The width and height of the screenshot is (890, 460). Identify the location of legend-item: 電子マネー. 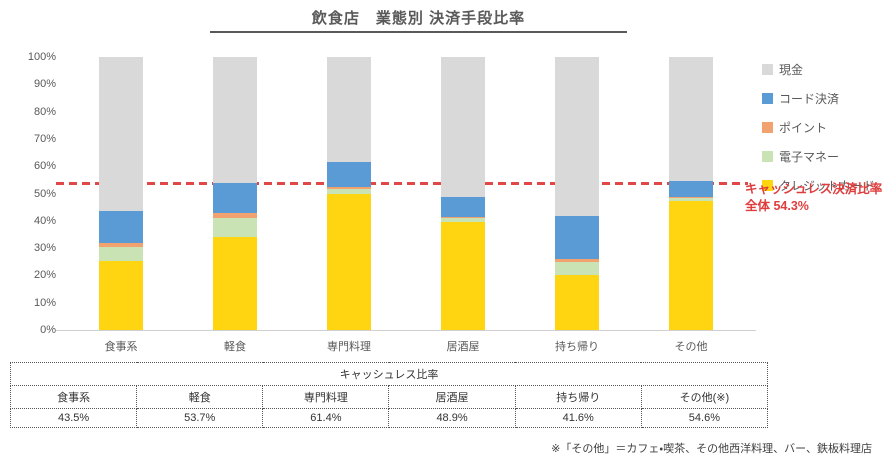
(818, 156).